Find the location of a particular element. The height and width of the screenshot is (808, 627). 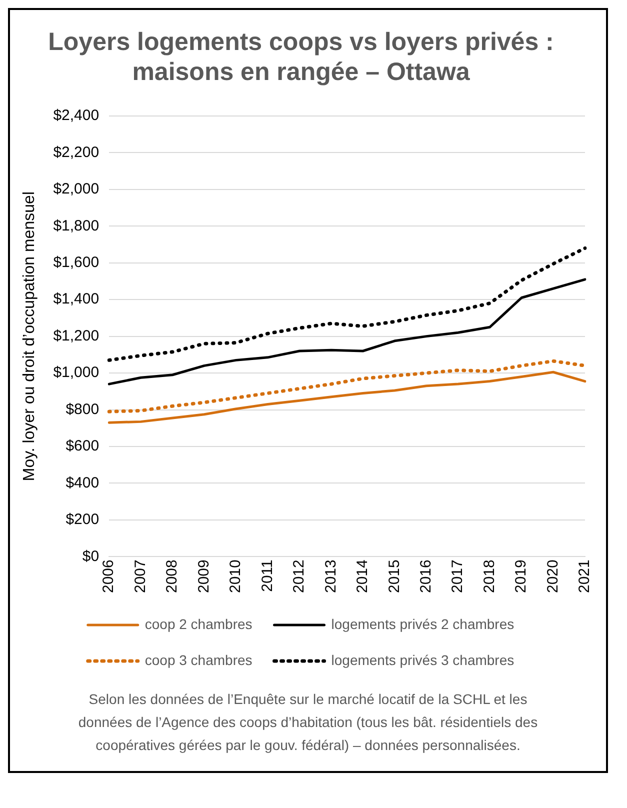

x-tick-label: 2021 is located at coordinates (585, 577).